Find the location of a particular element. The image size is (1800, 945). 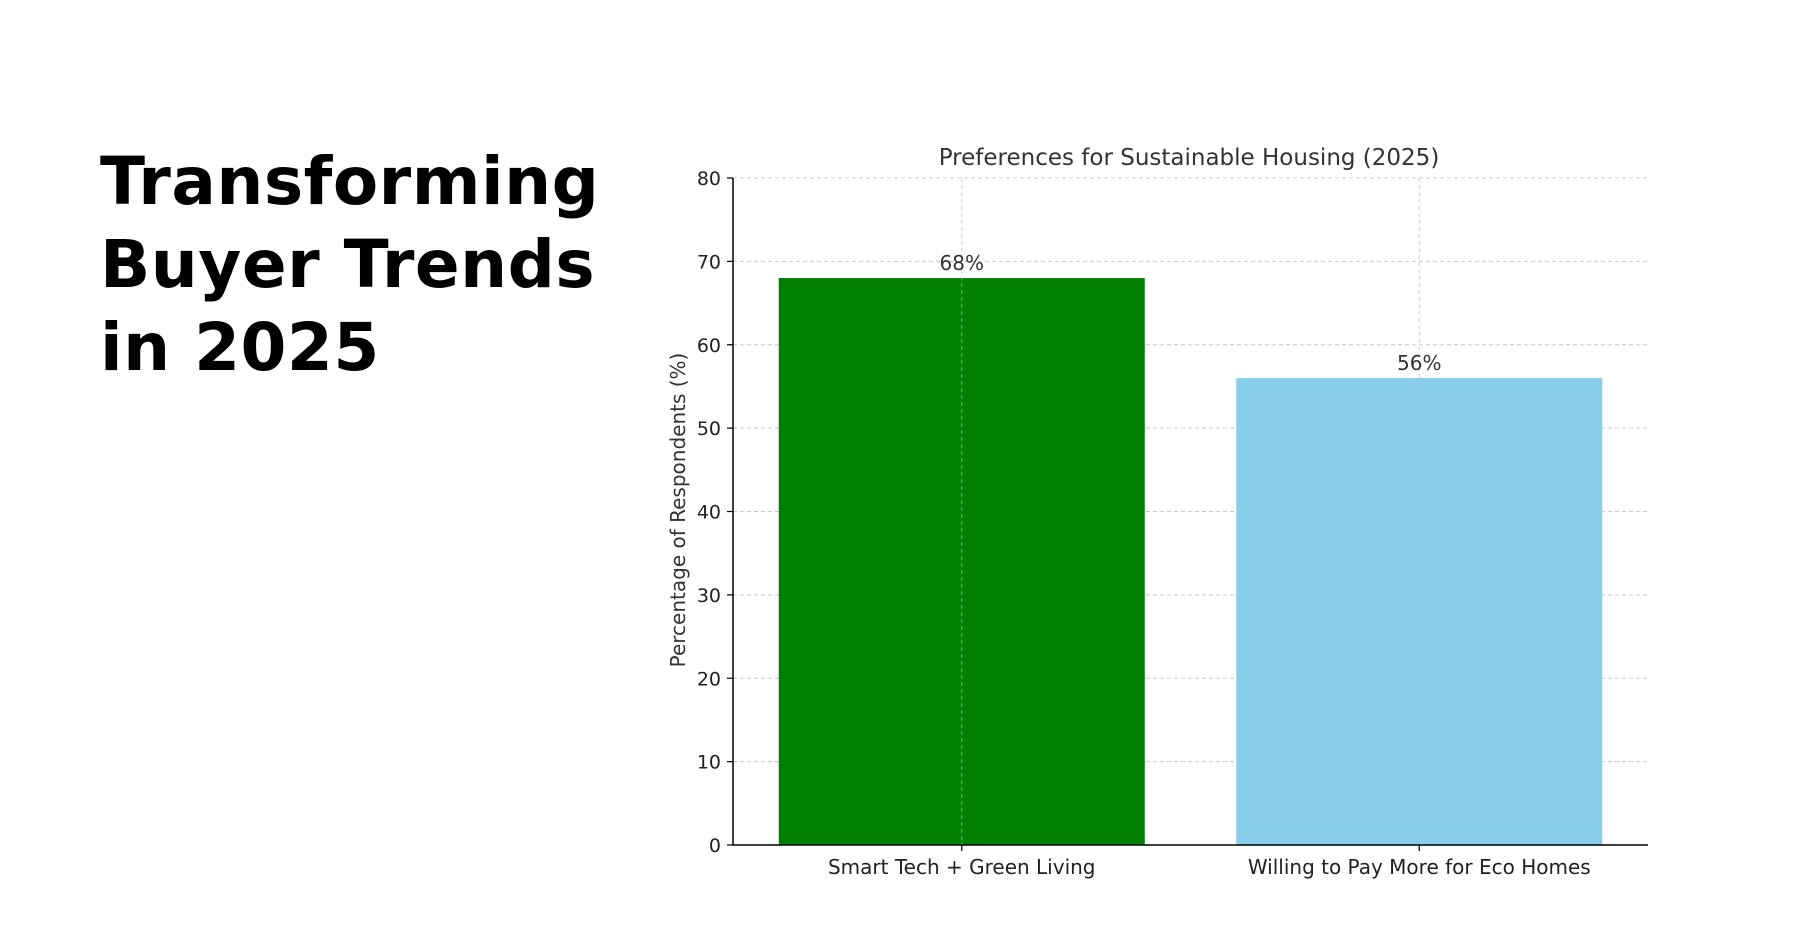

x-tick-label: Smart Tech + Green Living is located at coordinates (962, 867).